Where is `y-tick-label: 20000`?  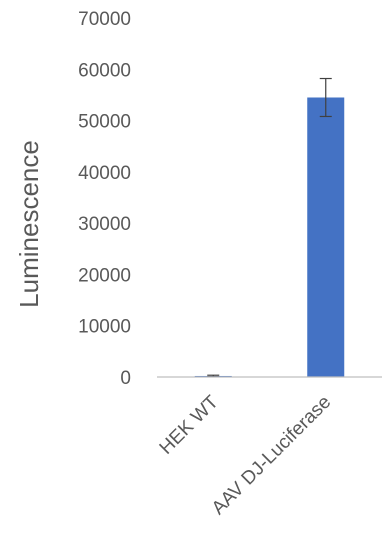
y-tick-label: 20000 is located at coordinates (104, 275).